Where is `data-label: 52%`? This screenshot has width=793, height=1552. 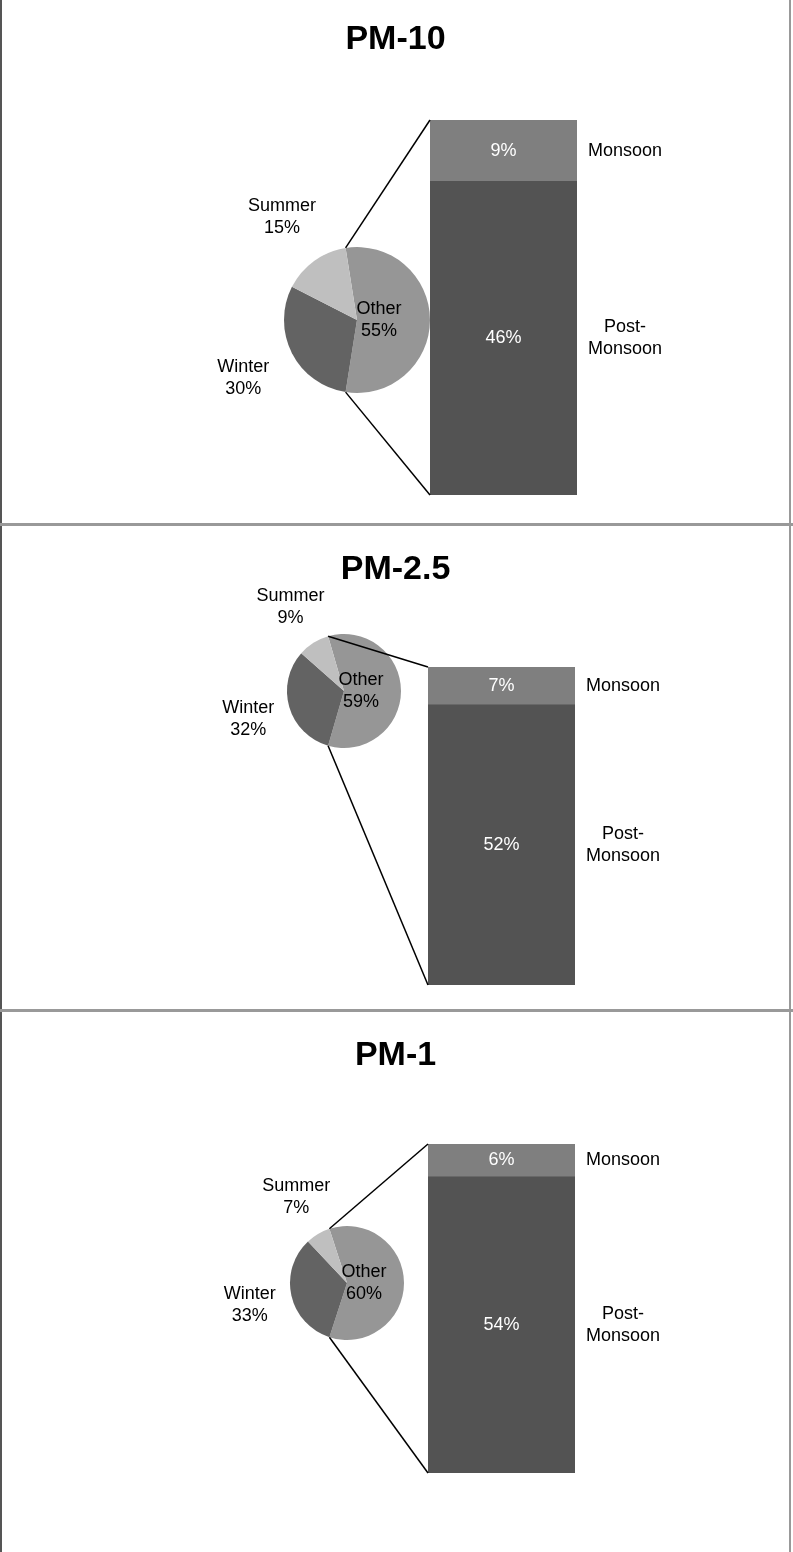 data-label: 52% is located at coordinates (501, 843).